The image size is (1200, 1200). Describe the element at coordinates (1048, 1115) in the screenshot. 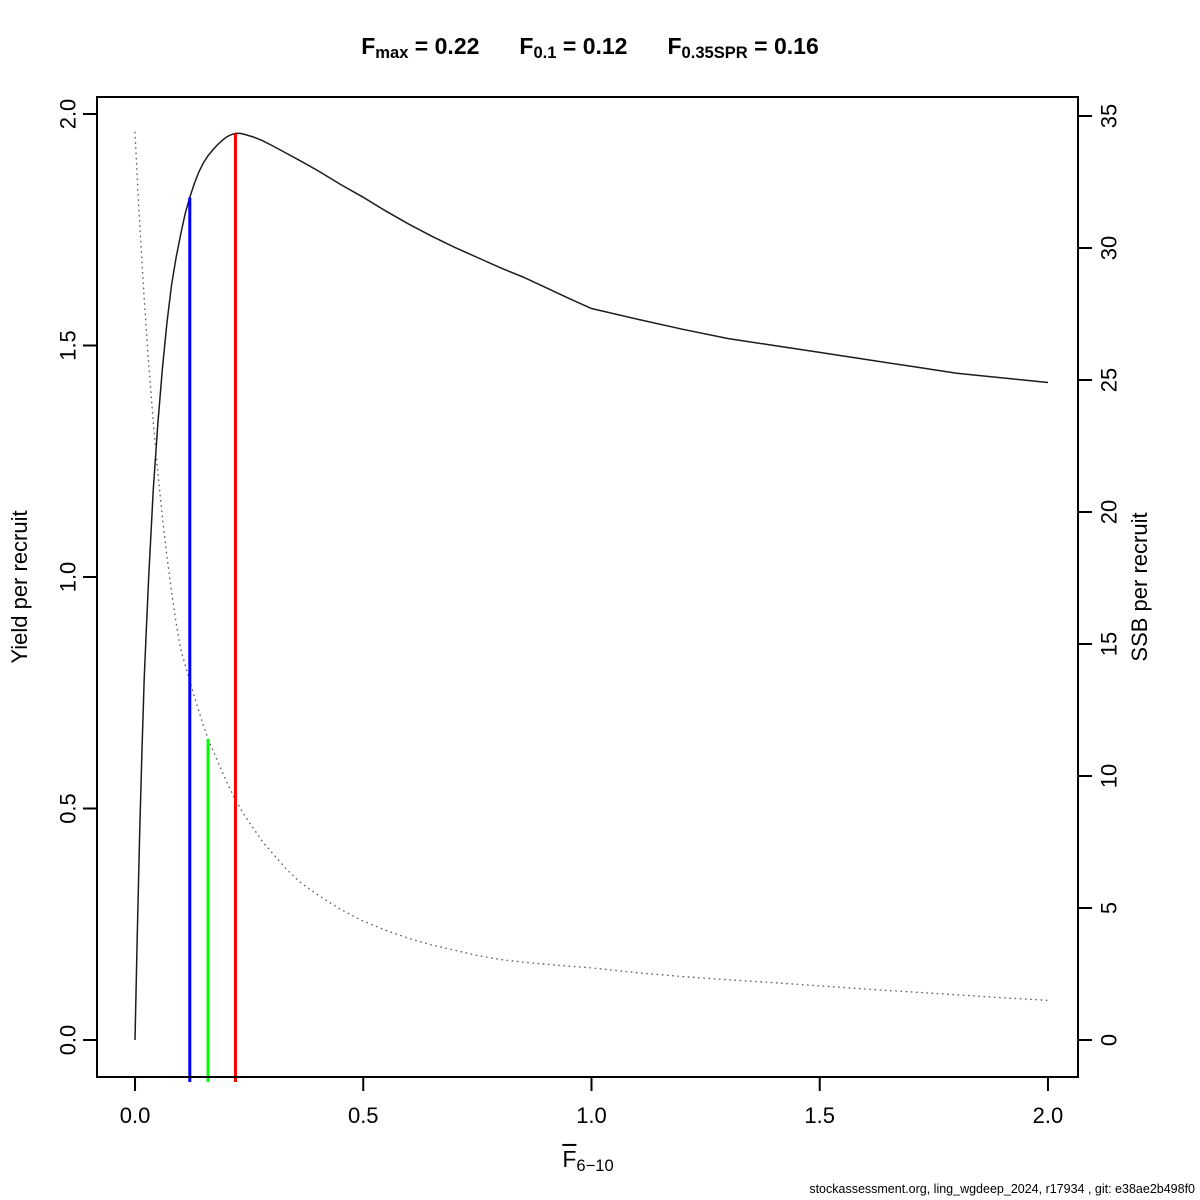

I see `x-tick-label: 2.0` at that location.